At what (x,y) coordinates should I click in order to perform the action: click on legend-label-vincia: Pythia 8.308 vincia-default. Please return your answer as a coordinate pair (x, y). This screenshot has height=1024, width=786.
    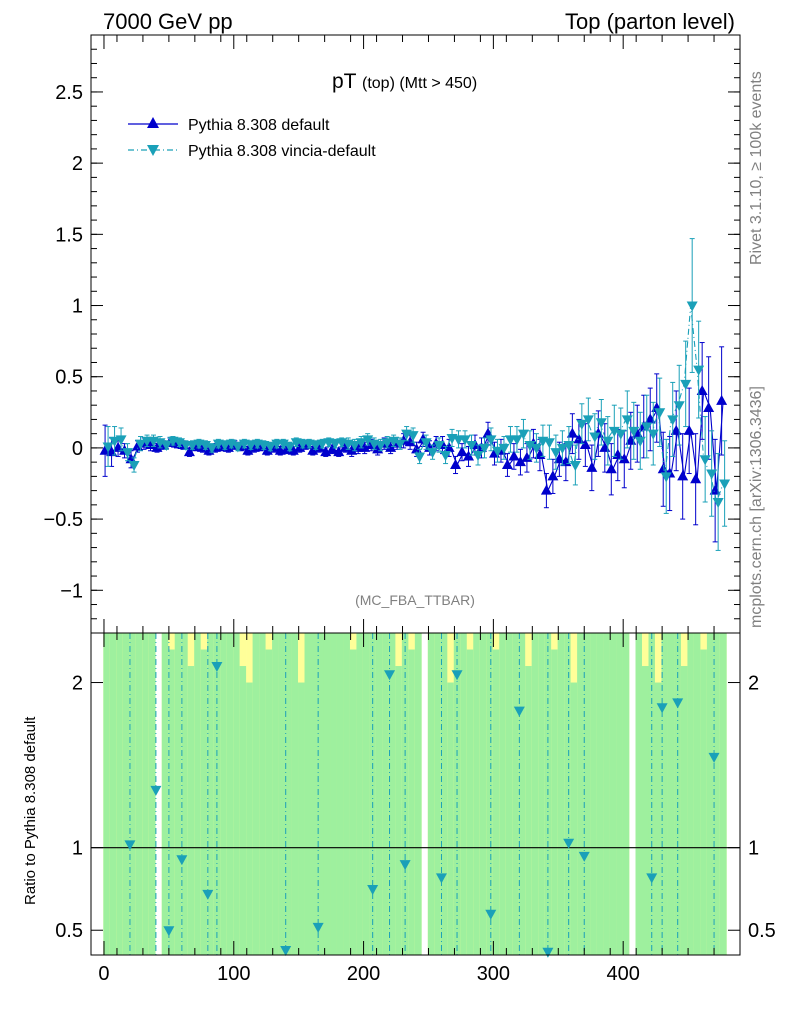
    Looking at the image, I should click on (282, 151).